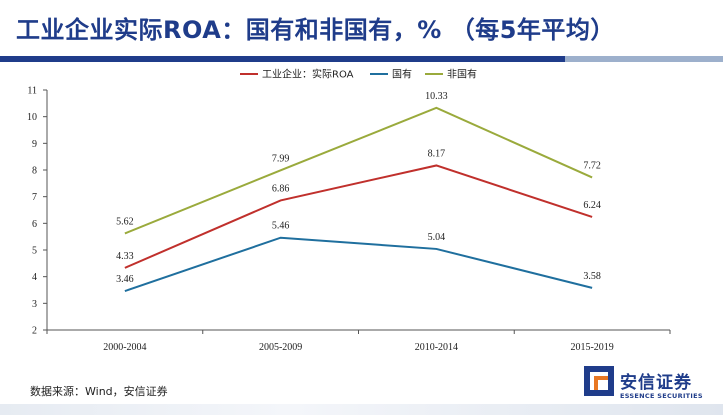 The height and width of the screenshot is (415, 723). Describe the element at coordinates (591, 347) in the screenshot. I see `x-tick-label: 2015-2019` at that location.